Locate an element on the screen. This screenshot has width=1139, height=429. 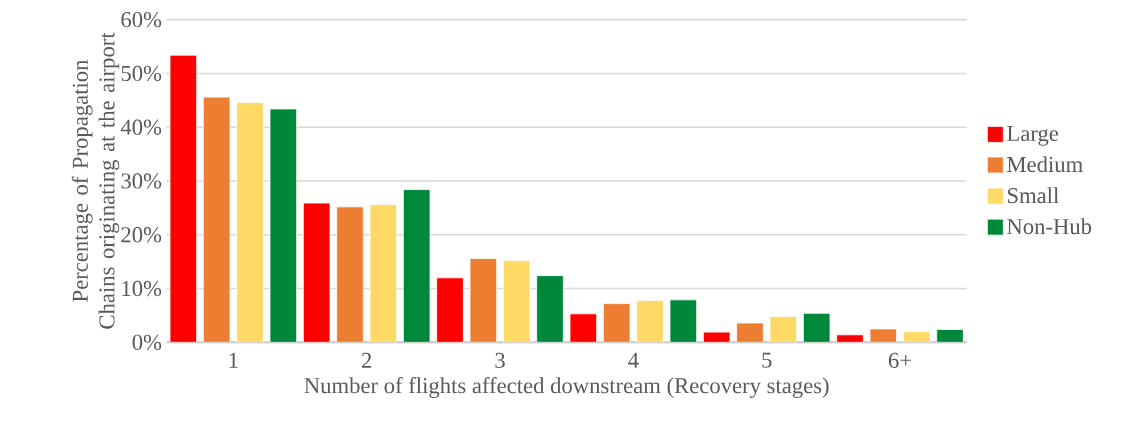
x-tick-label: 5 is located at coordinates (767, 360).